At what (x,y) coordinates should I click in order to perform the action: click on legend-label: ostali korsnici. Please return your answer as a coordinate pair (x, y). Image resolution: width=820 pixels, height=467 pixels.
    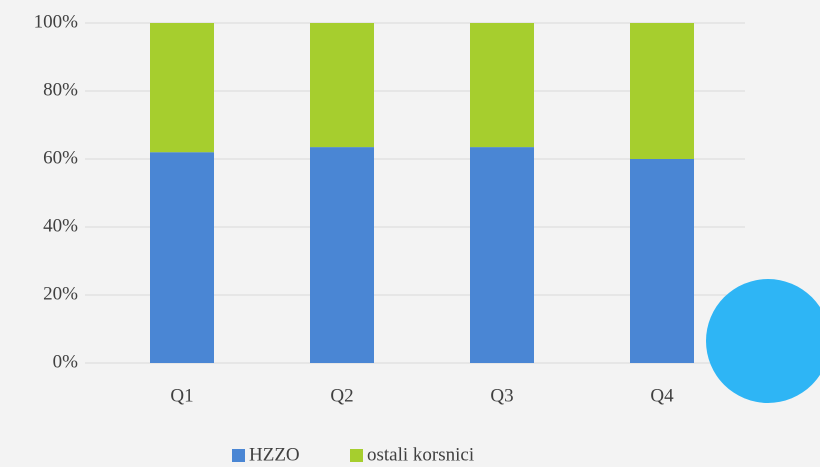
    Looking at the image, I should click on (420, 454).